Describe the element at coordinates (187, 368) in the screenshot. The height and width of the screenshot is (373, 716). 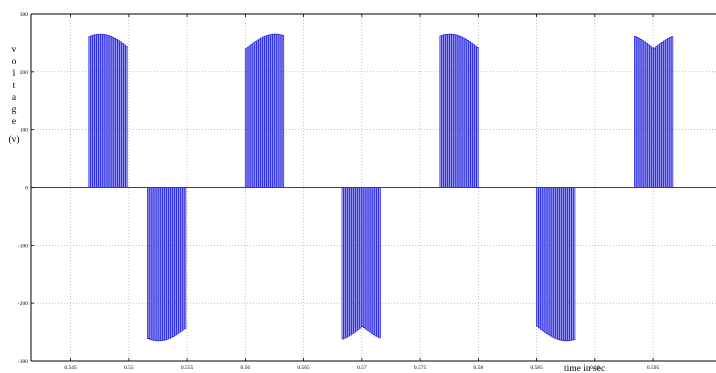
I see `x-tick-label-2: 0.555` at that location.